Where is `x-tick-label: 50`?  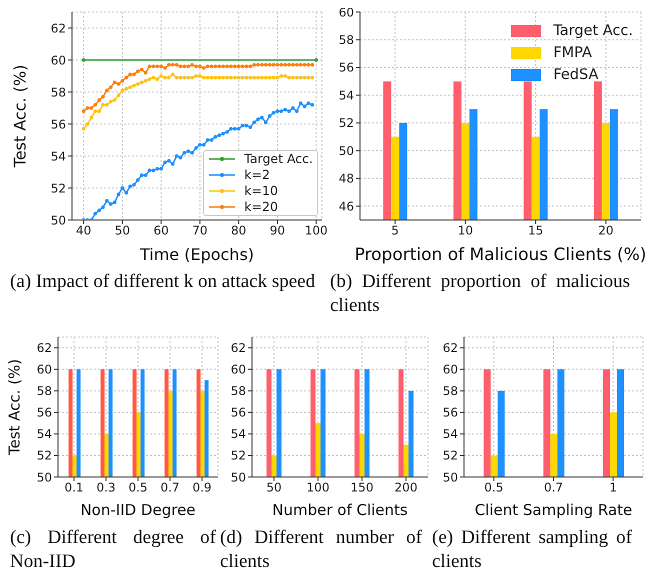
x-tick-label: 50 is located at coordinates (122, 231).